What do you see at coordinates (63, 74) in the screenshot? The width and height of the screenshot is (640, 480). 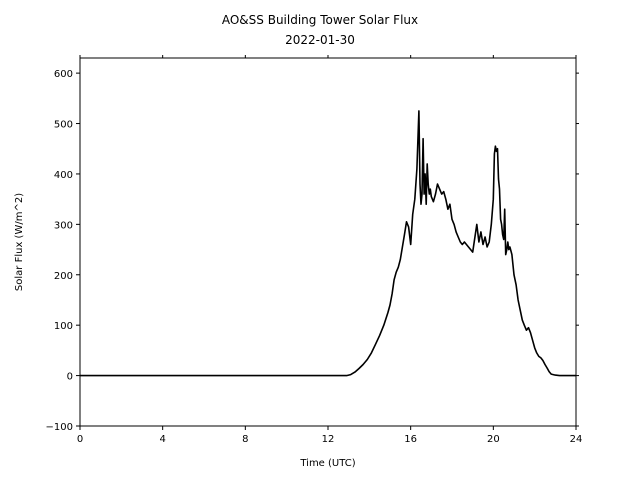 I see `y-tick-label: 600` at bounding box center [63, 74].